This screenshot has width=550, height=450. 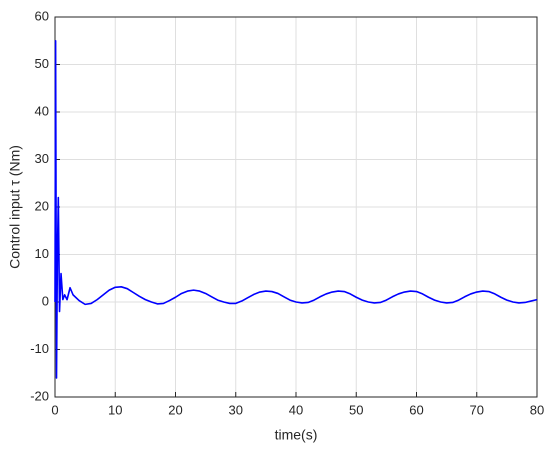 I want to click on y-axis-label: Control input τ (Nm), so click(x=15, y=207).